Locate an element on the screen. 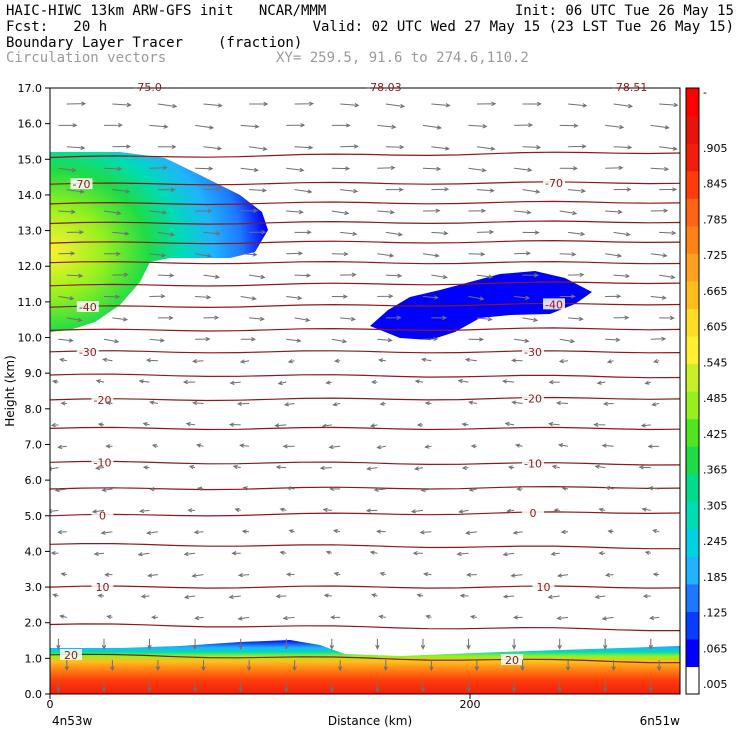 This screenshot has width=740, height=740. y-tick-label: 3.0 is located at coordinates (34, 587).